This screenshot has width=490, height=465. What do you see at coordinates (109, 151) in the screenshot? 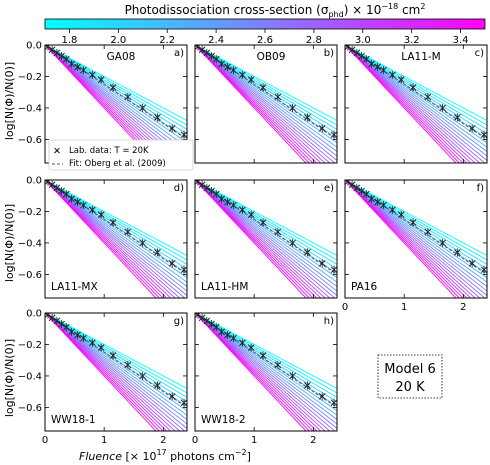
I see `legend-lab-label: Lab. data: T = 20K` at bounding box center [109, 151].